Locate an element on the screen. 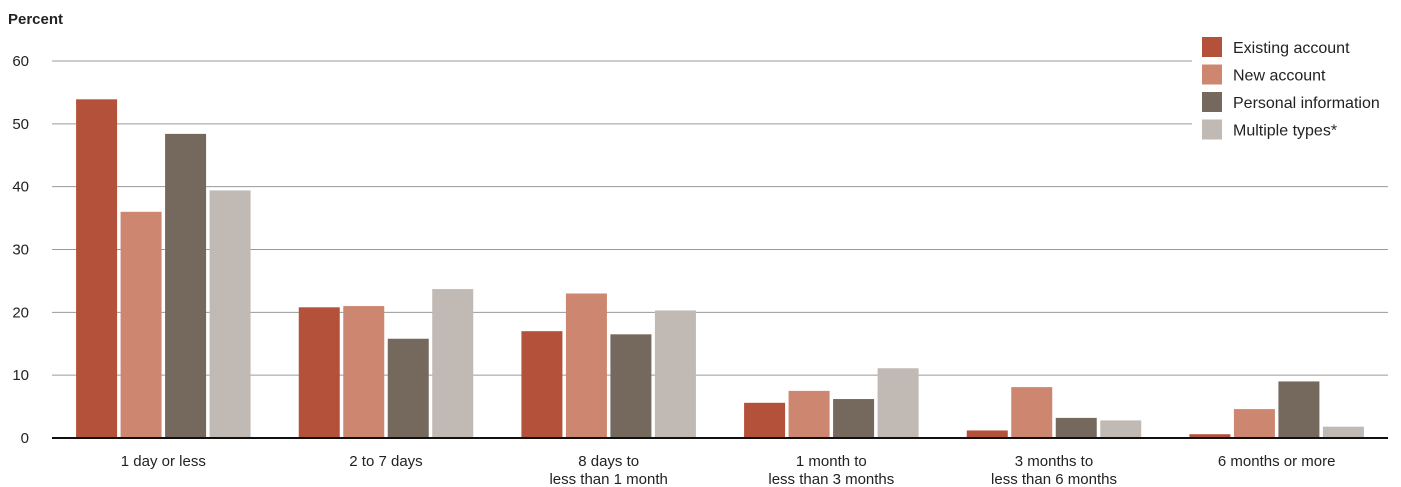 Image resolution: width=1401 pixels, height=487 pixels. x-category-label: less than 3 months is located at coordinates (831, 479).